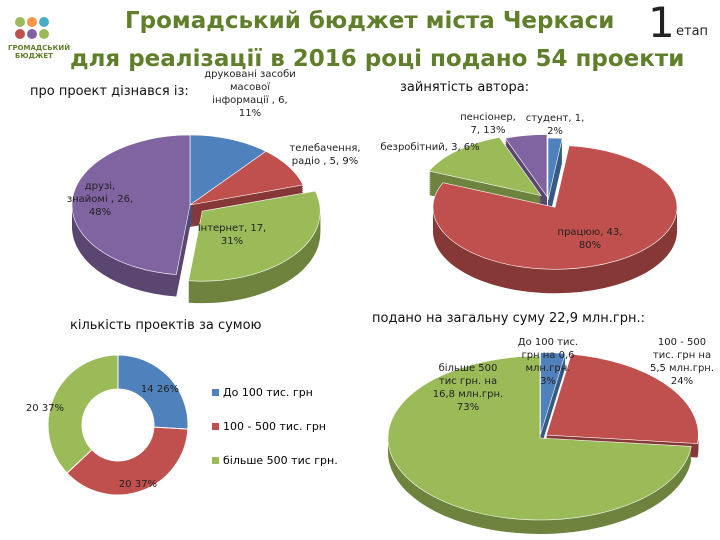 This screenshot has height=540, width=720. I want to click on legend-item: більше 500 тис грн., so click(275, 460).